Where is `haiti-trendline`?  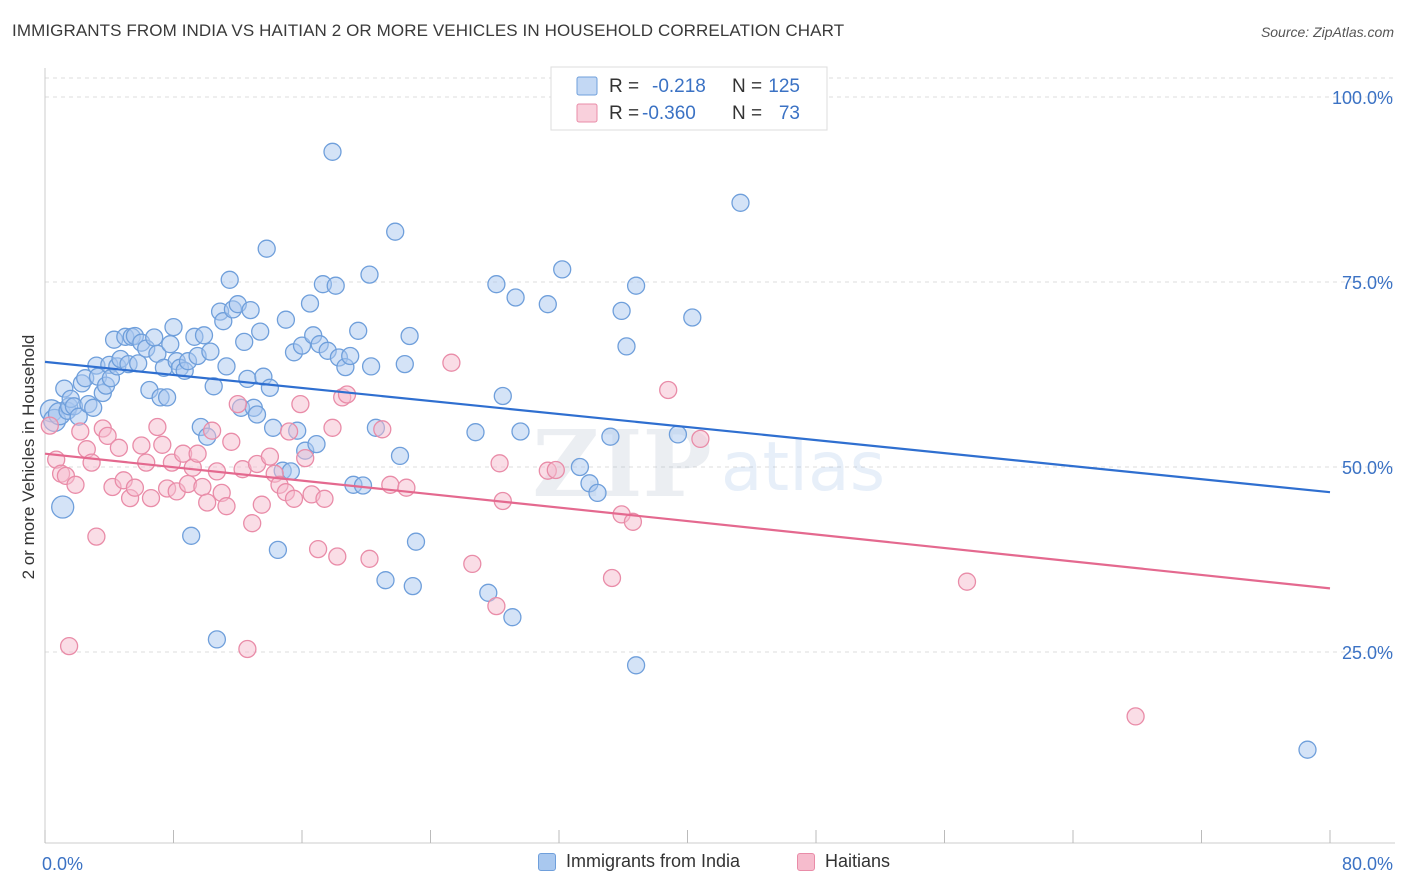 haiti-trendline is located at coordinates (687, 521).